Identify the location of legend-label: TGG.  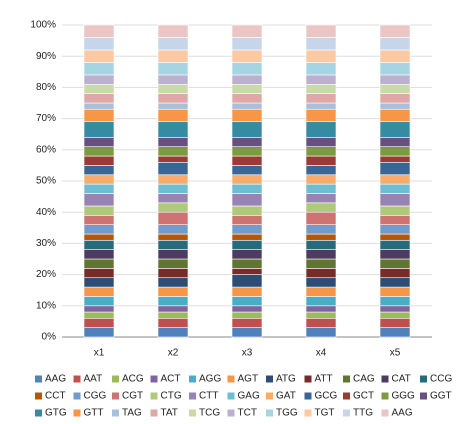
(287, 413).